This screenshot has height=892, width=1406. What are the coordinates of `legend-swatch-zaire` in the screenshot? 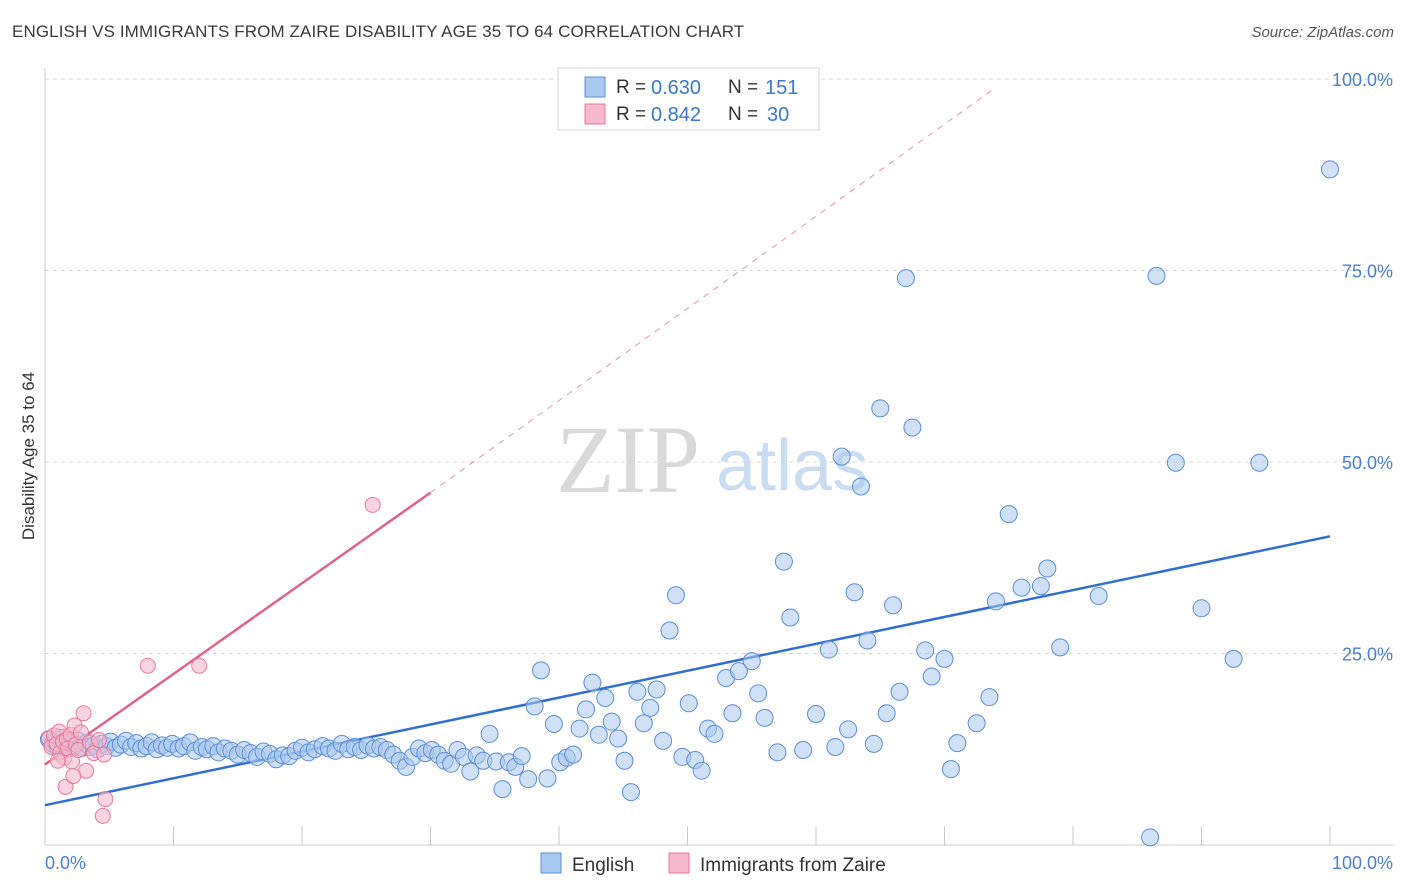 It's located at (595, 114).